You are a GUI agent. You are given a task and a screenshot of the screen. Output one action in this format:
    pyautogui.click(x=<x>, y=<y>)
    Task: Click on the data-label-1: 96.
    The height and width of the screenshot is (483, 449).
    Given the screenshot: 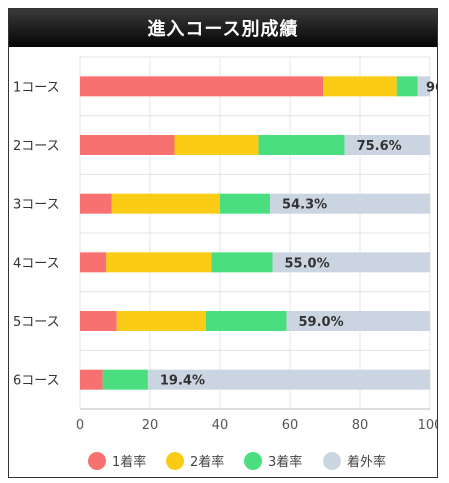 What is the action you would take?
    pyautogui.click(x=432, y=87)
    